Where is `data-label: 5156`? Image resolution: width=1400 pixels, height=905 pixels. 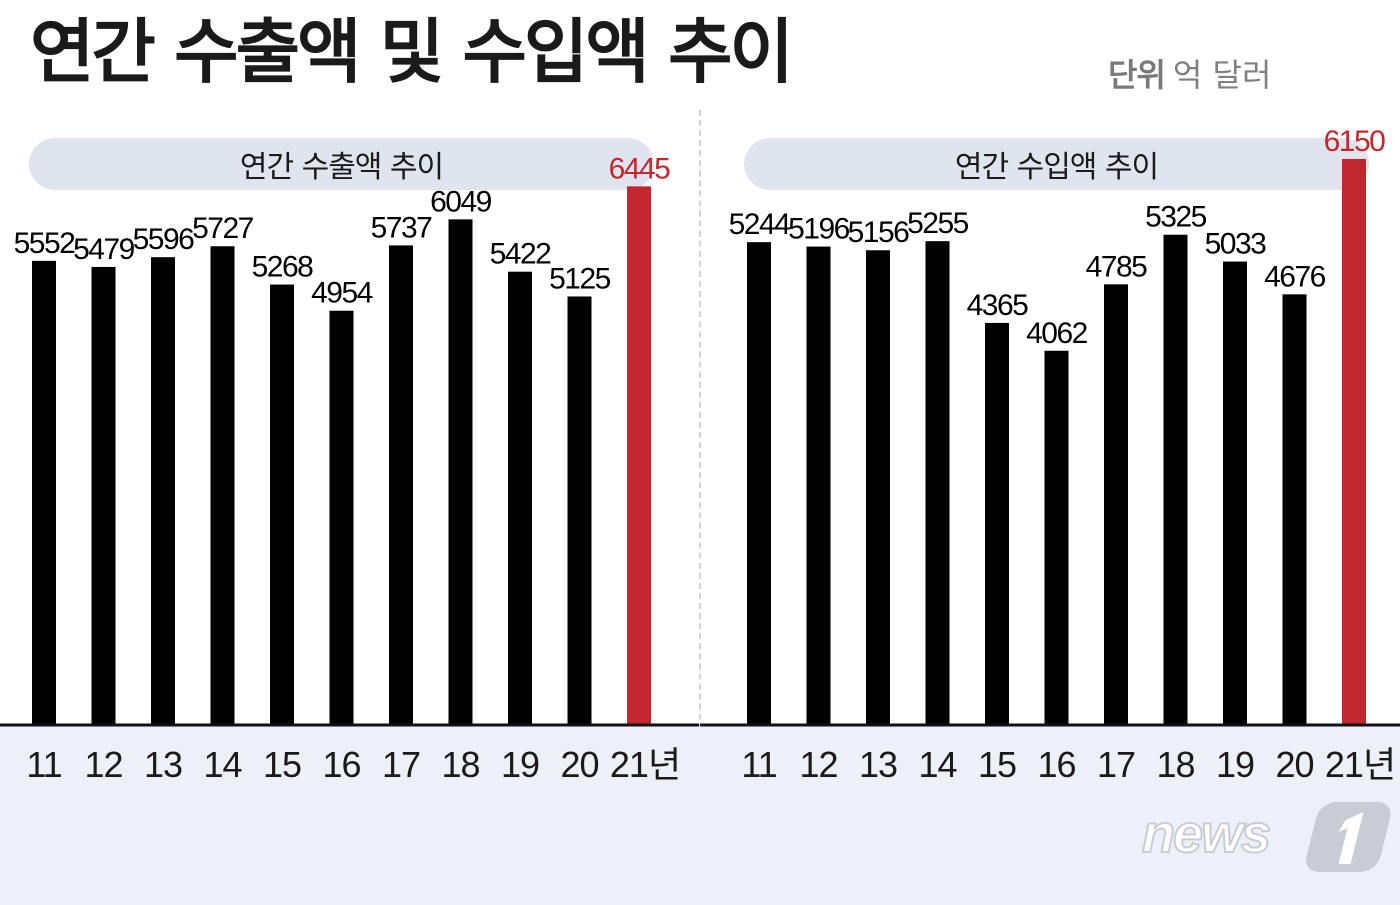 data-label: 5156 is located at coordinates (879, 232).